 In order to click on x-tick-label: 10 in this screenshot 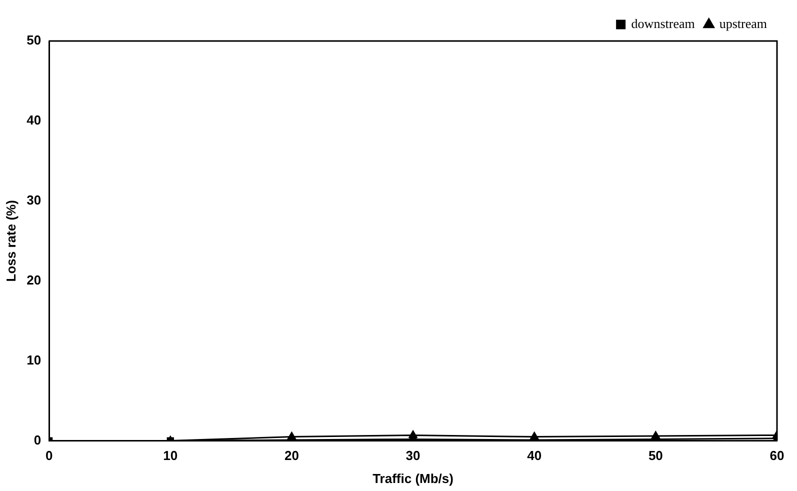, I will do `click(170, 456)`.